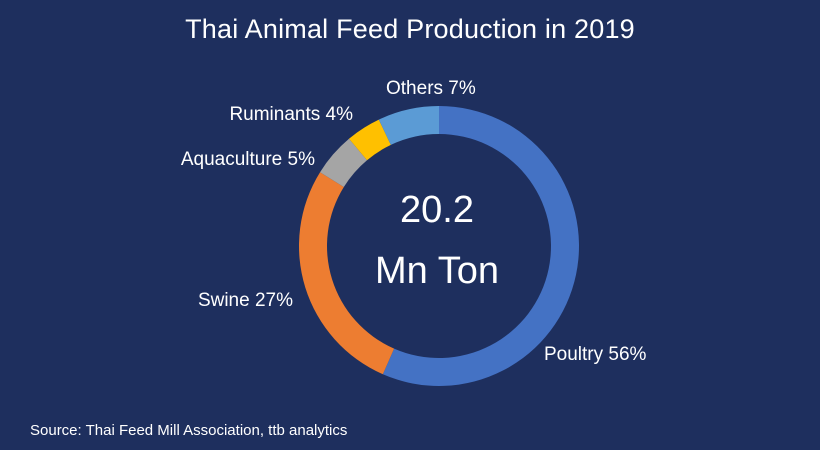 This screenshot has width=820, height=450. Describe the element at coordinates (480, 246) in the screenshot. I see `slice-poultry` at that location.